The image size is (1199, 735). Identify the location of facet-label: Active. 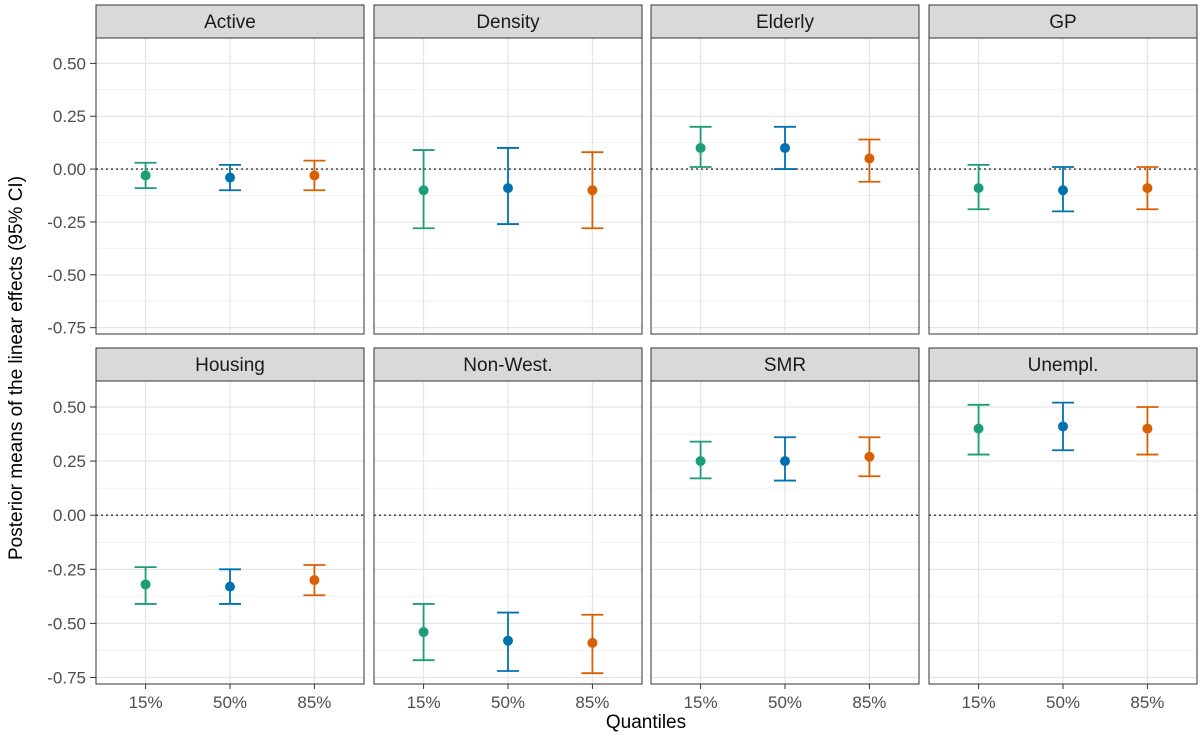
(230, 22).